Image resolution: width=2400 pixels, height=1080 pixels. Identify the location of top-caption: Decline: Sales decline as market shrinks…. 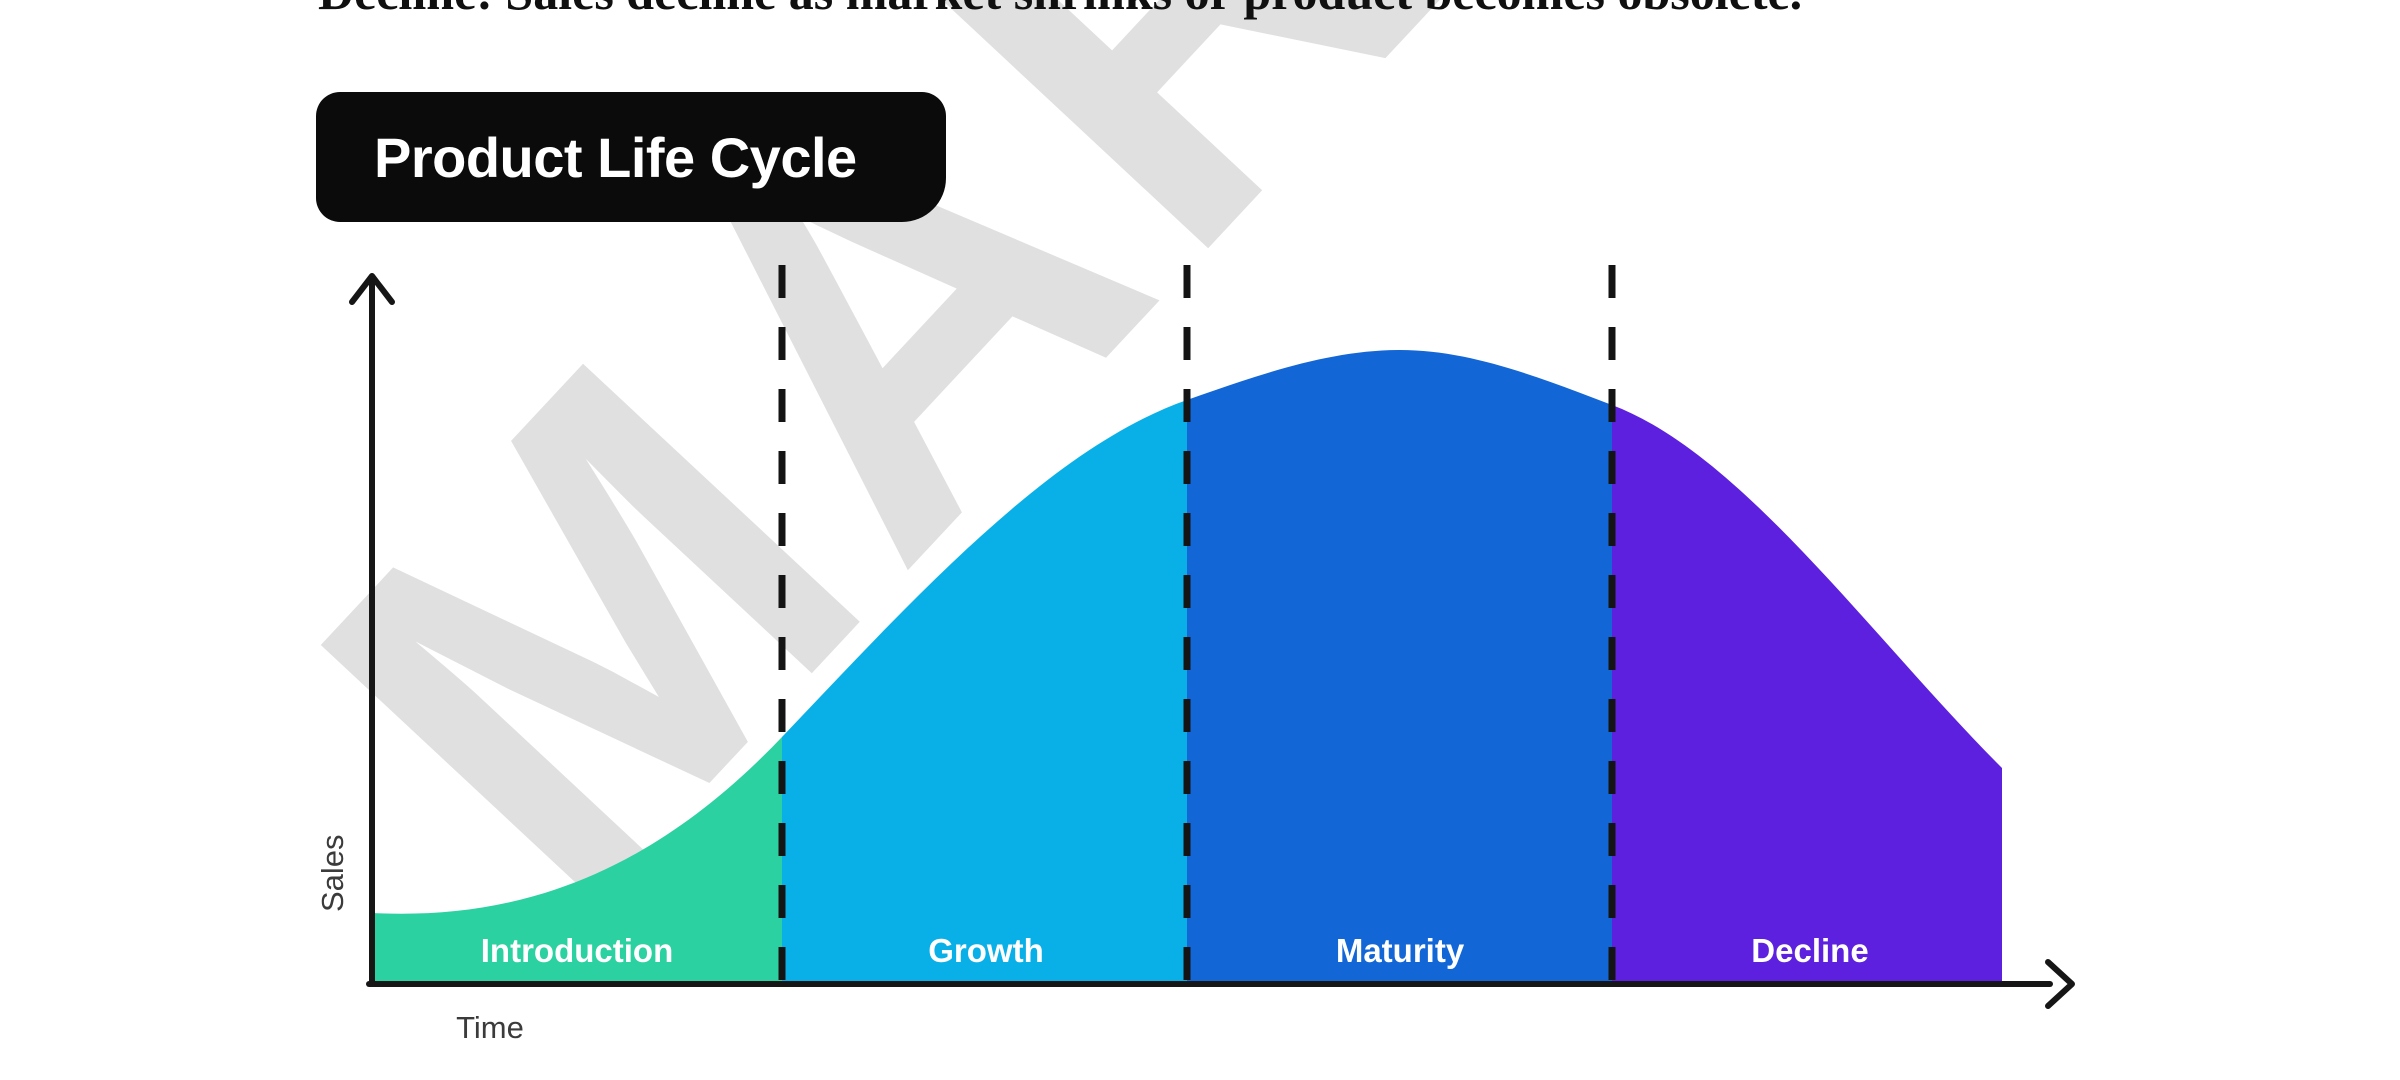
(1060, 8).